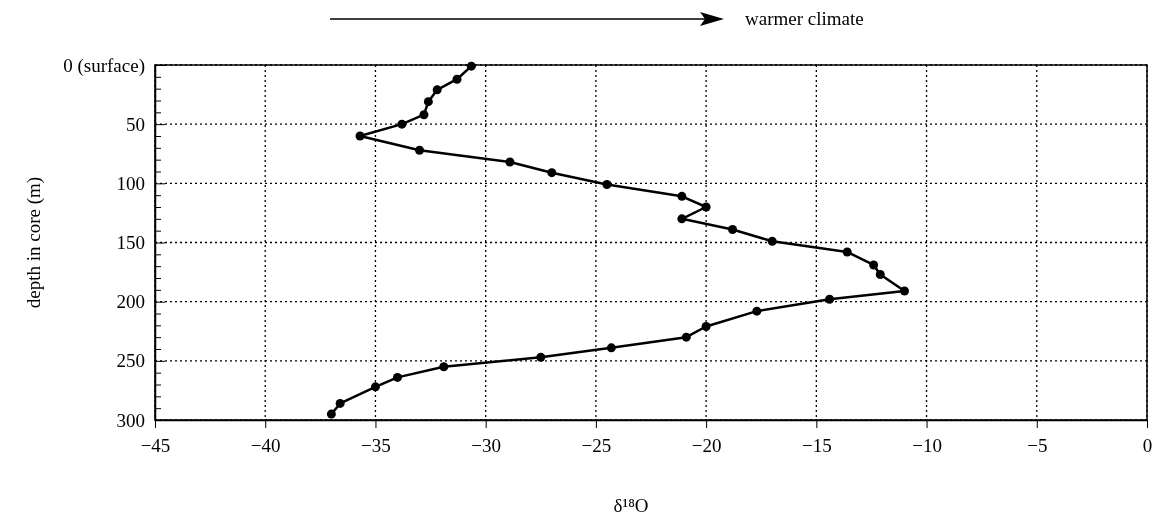 The width and height of the screenshot is (1160, 525). I want to click on y-tick-label: 0 (surface), so click(104, 65).